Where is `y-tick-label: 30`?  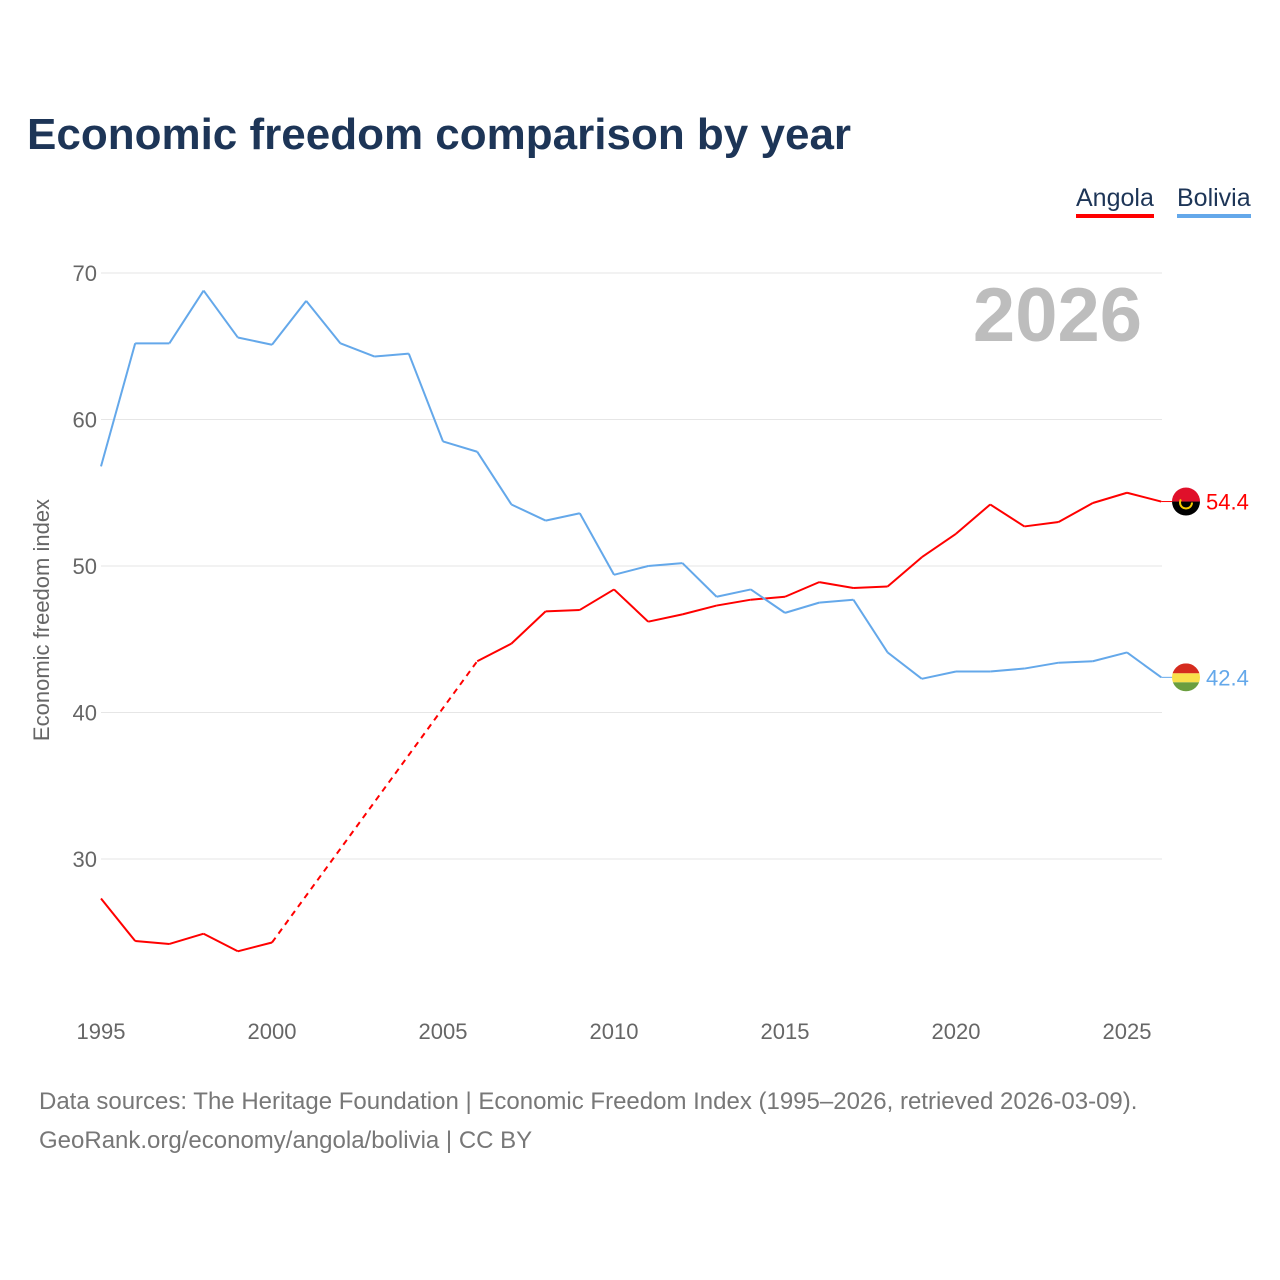
y-tick-label: 30 is located at coordinates (85, 859).